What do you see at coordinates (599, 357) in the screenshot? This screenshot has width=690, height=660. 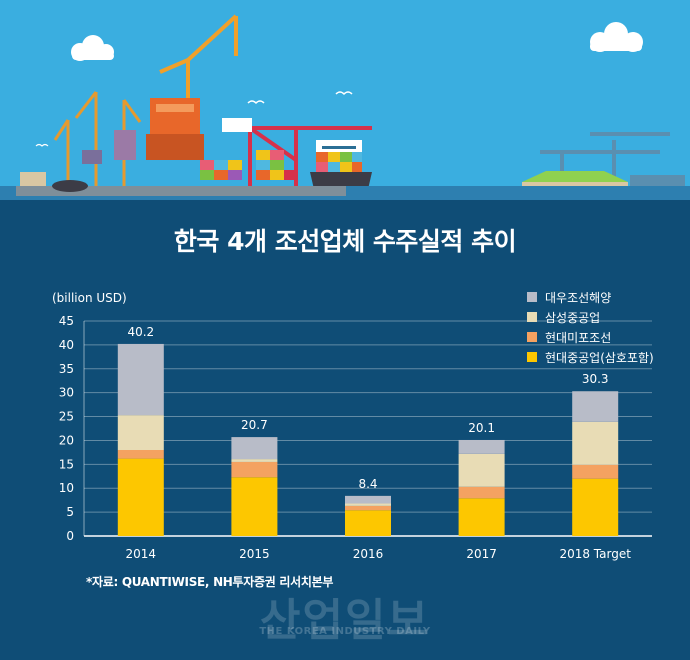 I see `legend-label: 현대중공업(삼호포함)` at bounding box center [599, 357].